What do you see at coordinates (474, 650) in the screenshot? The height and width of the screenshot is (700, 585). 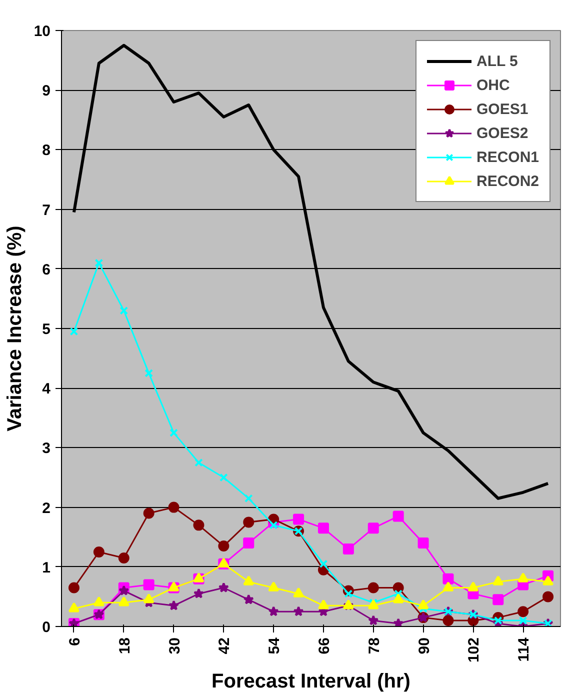 I see `x-tick-label: 102` at bounding box center [474, 650].